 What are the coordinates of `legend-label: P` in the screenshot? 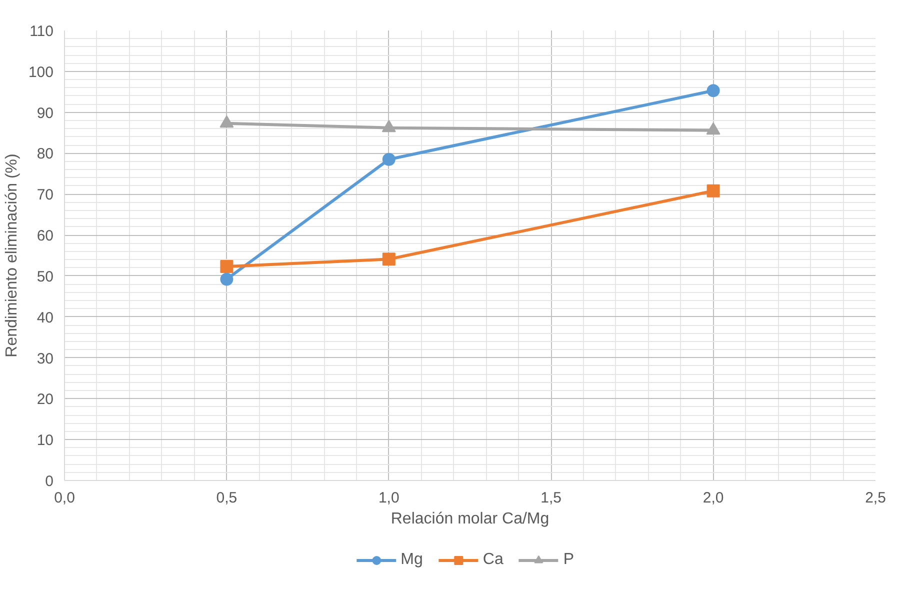 It's located at (569, 560).